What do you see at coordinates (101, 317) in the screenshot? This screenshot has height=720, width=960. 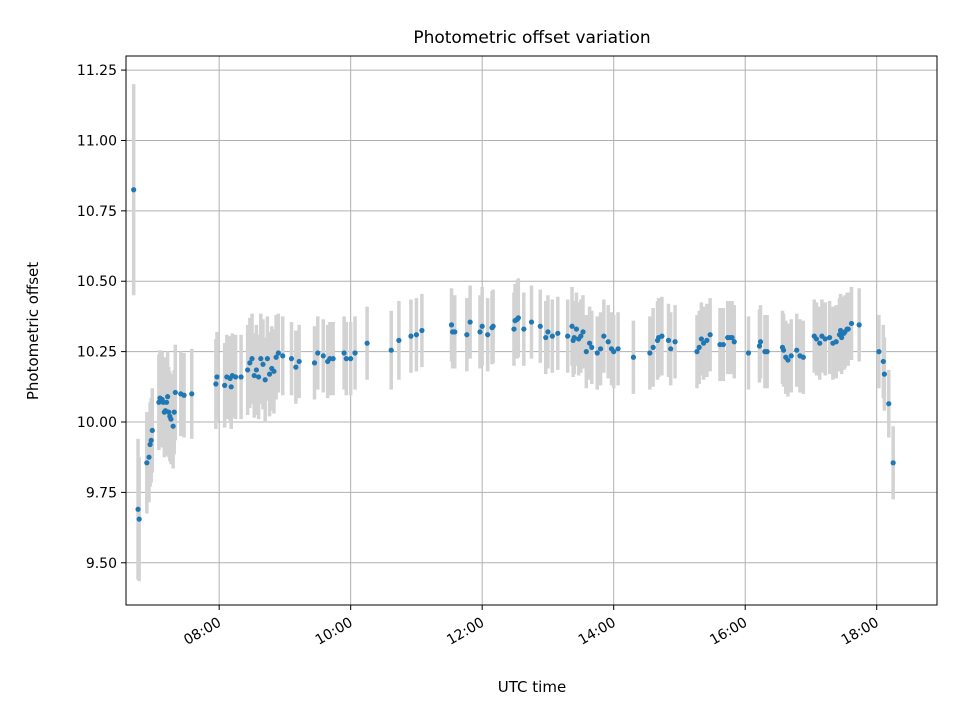 I see `y-axis: 9.50 9.75 10.00 10.25 10.50 10.75 11.00 11.25` at bounding box center [101, 317].